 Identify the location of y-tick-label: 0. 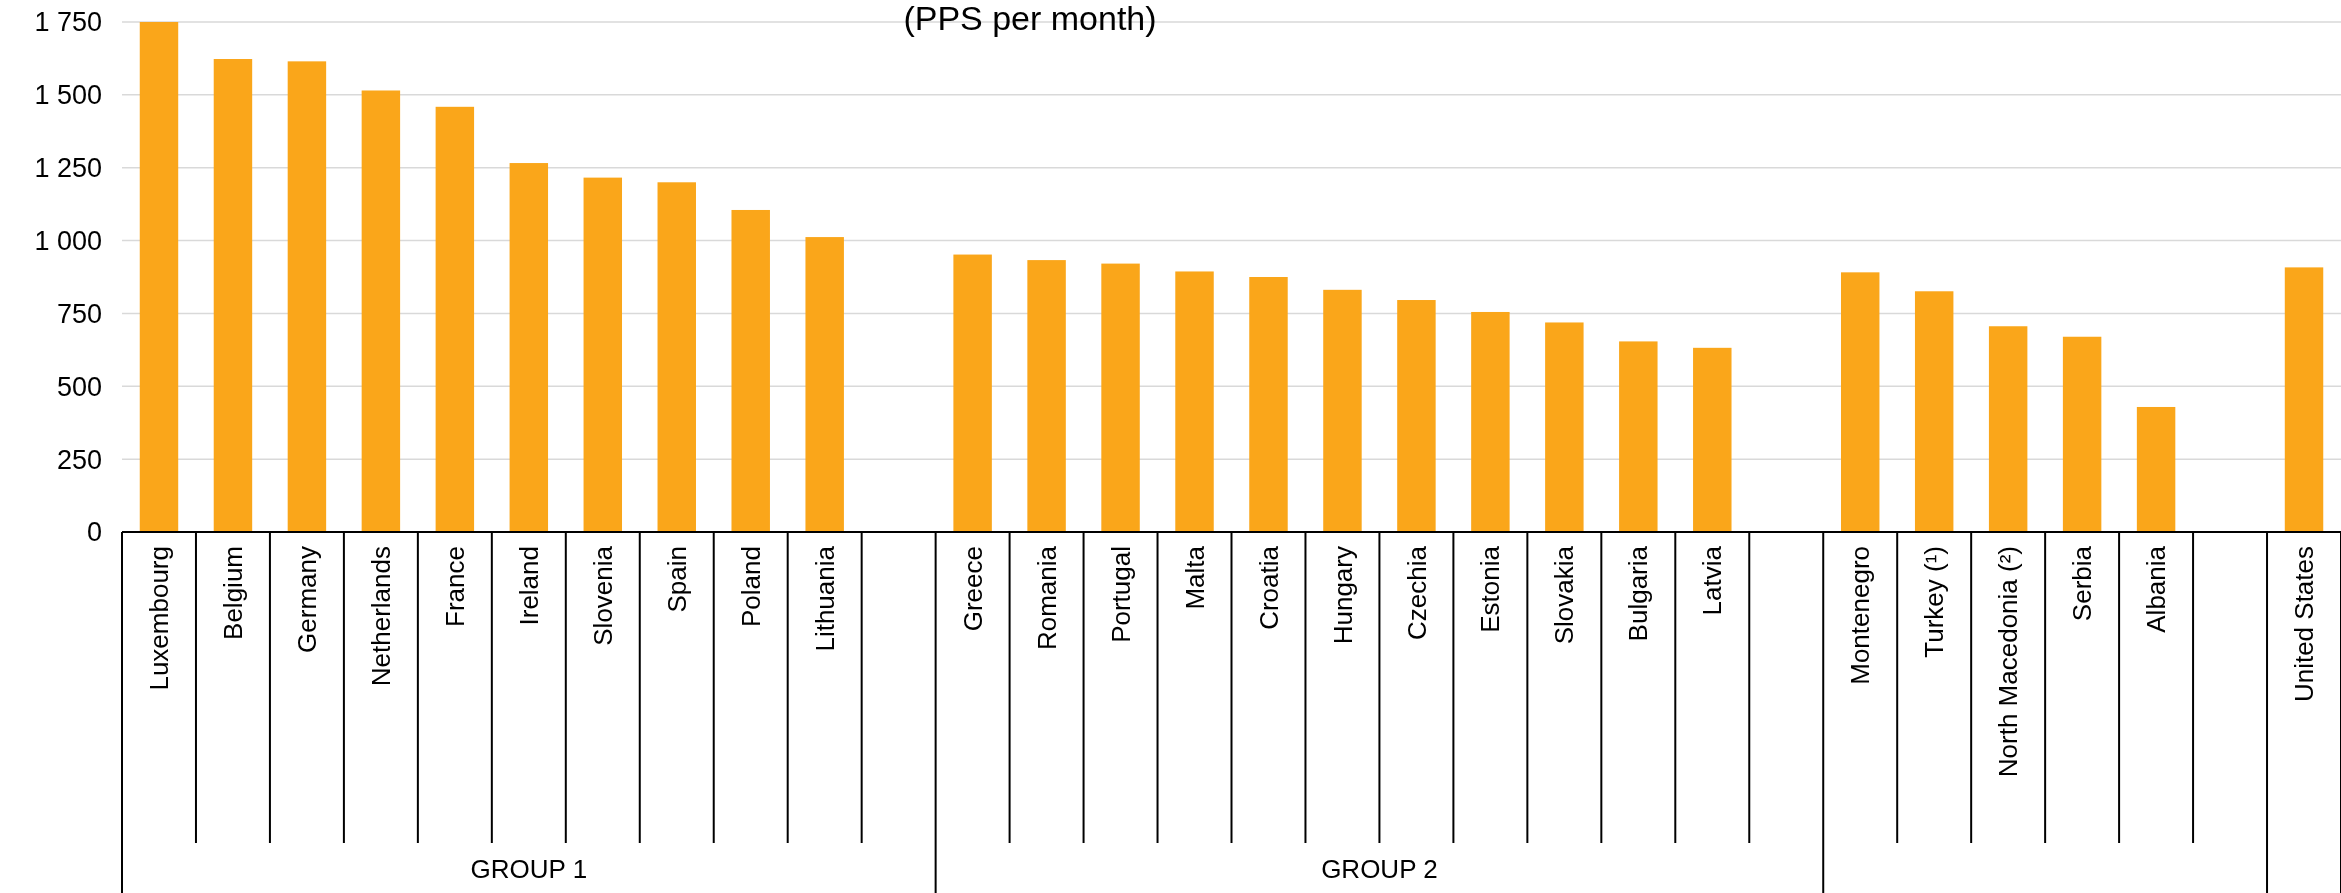
(94, 532).